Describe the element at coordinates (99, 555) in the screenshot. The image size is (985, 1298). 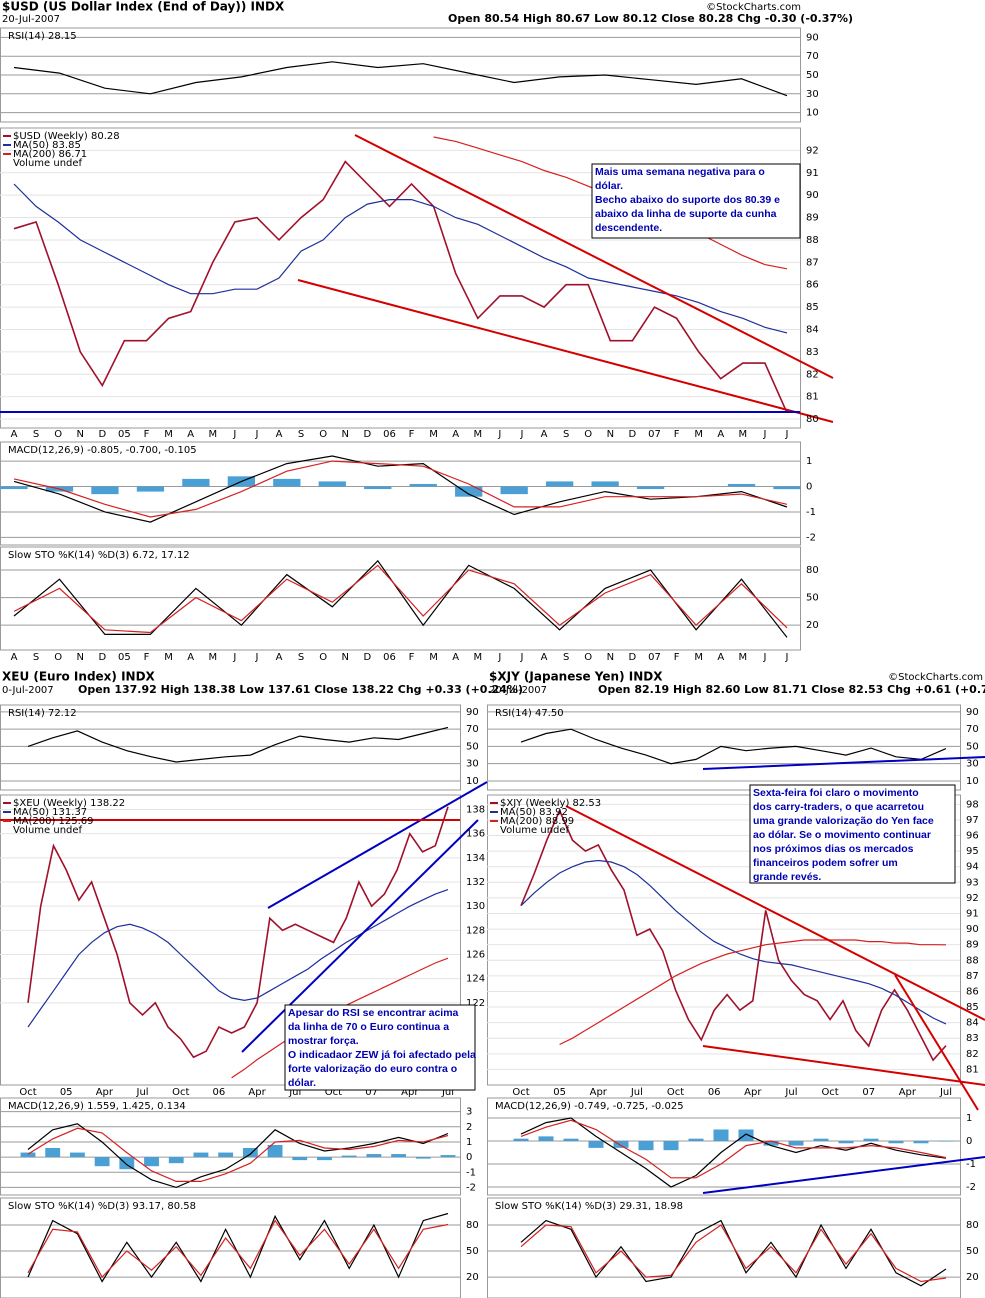
I see `panel-label: Slow STO %K(14) %D(3) 6.72, 17.12` at that location.